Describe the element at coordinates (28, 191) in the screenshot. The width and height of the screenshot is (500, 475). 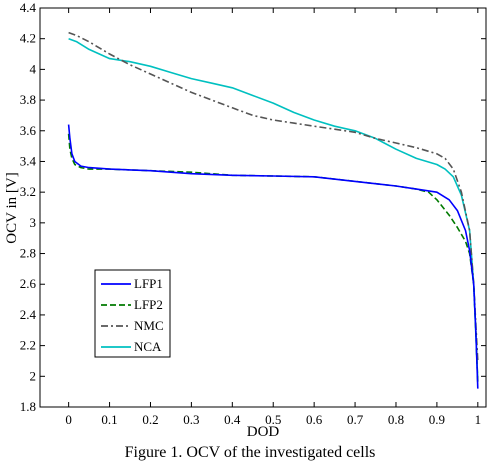
I see `y-tick-label: 3.2` at that location.